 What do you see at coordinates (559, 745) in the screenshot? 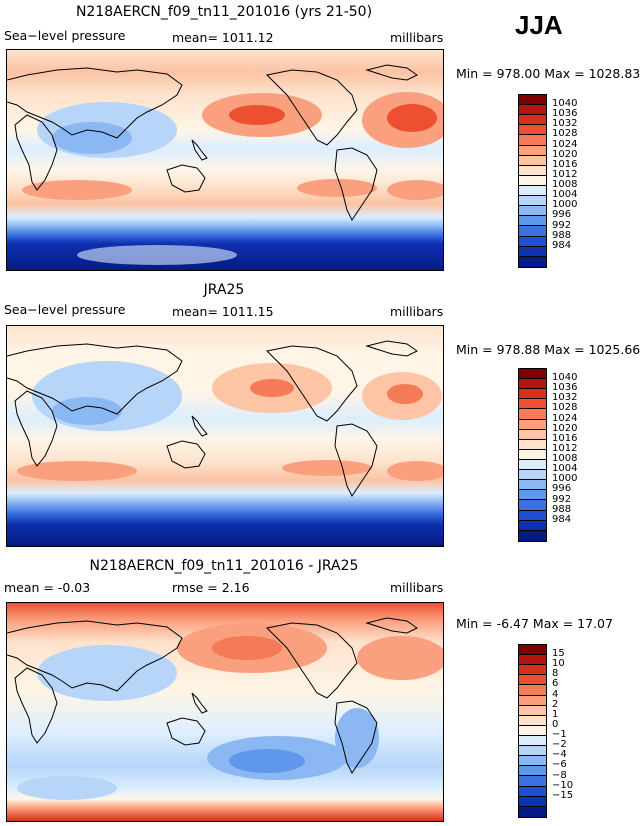
I see `colorbar-label: −2` at bounding box center [559, 745].